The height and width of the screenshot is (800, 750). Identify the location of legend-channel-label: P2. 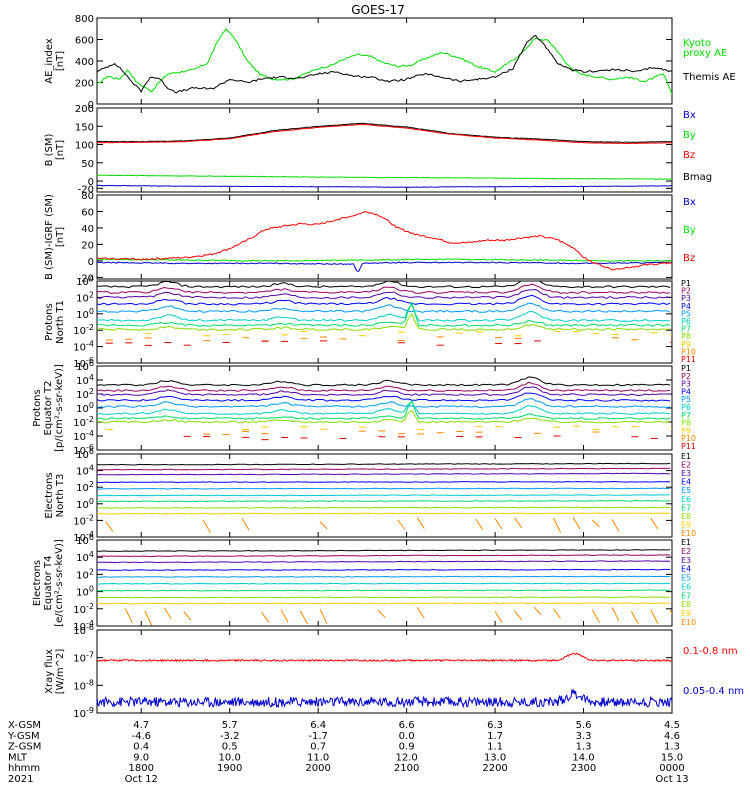
(686, 291).